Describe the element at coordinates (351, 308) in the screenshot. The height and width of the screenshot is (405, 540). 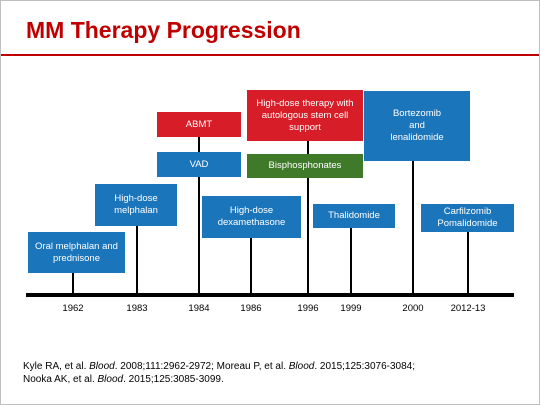
I see `year-label-1999: 1999` at that location.